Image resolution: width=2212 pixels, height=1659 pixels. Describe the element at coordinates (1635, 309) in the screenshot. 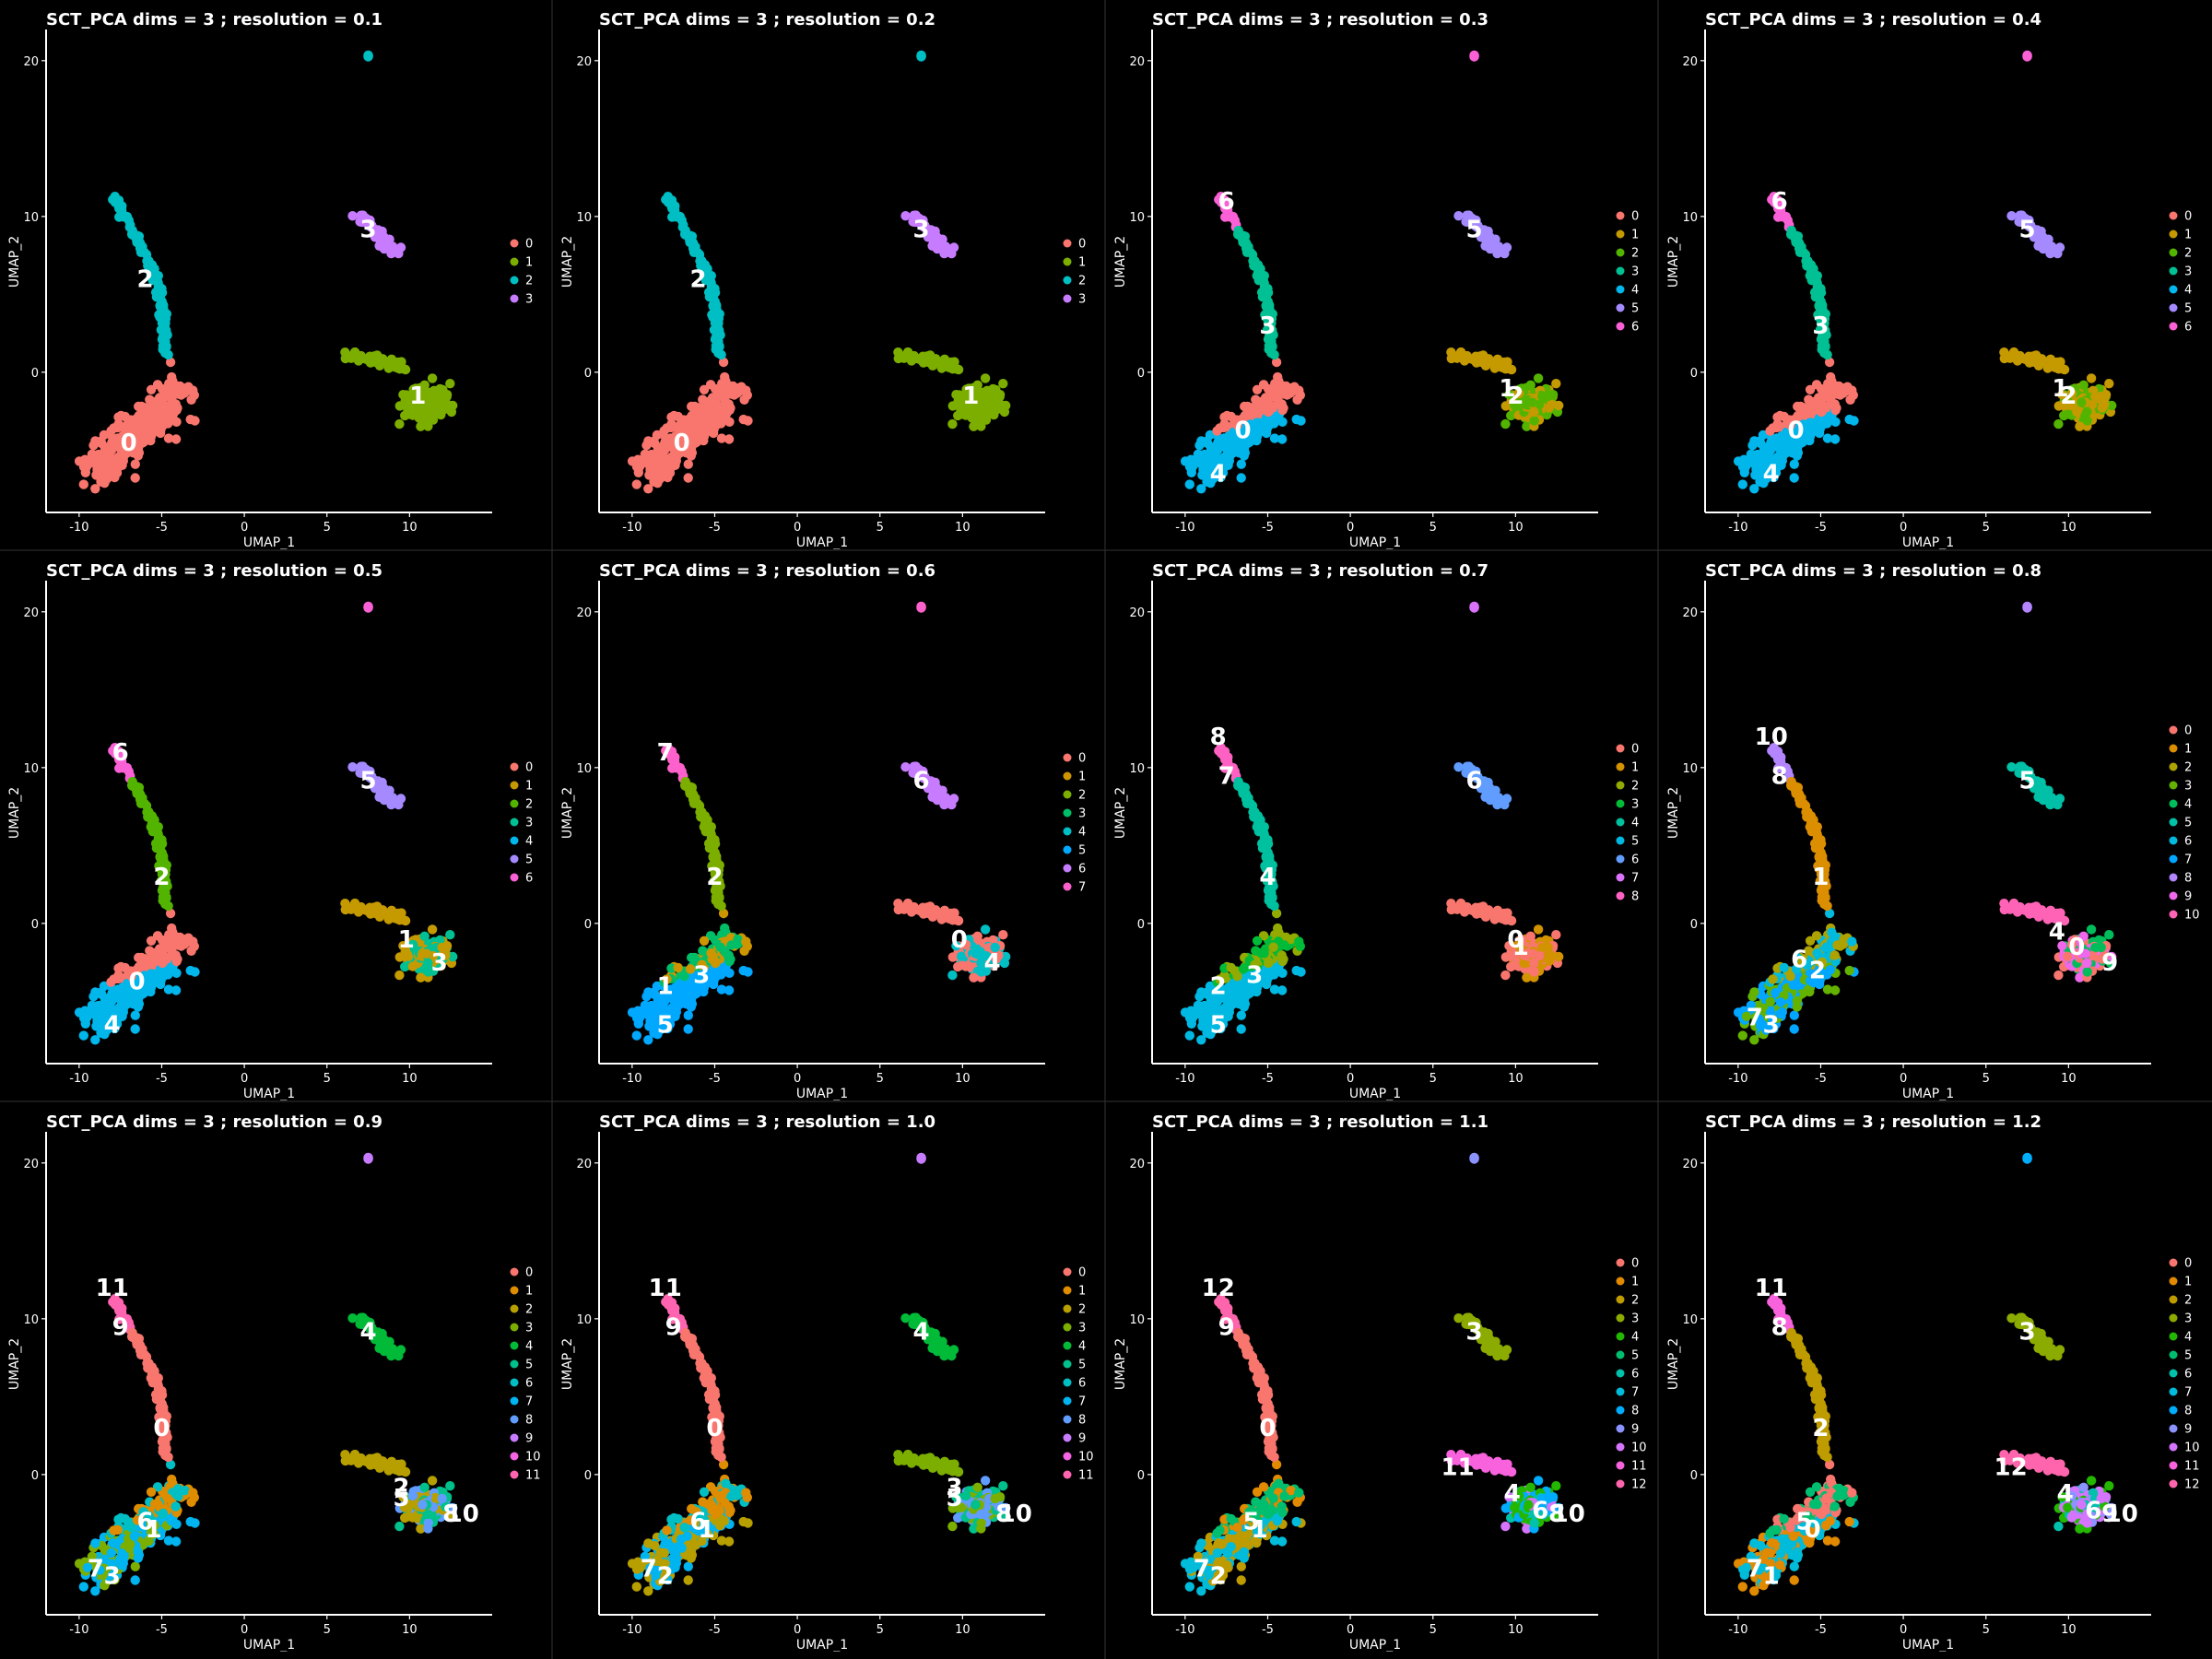

I see `legend-label: 5` at that location.